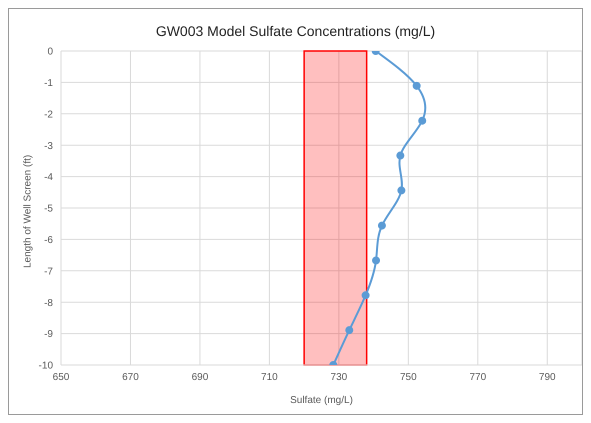 Image resolution: width=591 pixels, height=423 pixels. I want to click on y-tick-label: -7, so click(49, 272).